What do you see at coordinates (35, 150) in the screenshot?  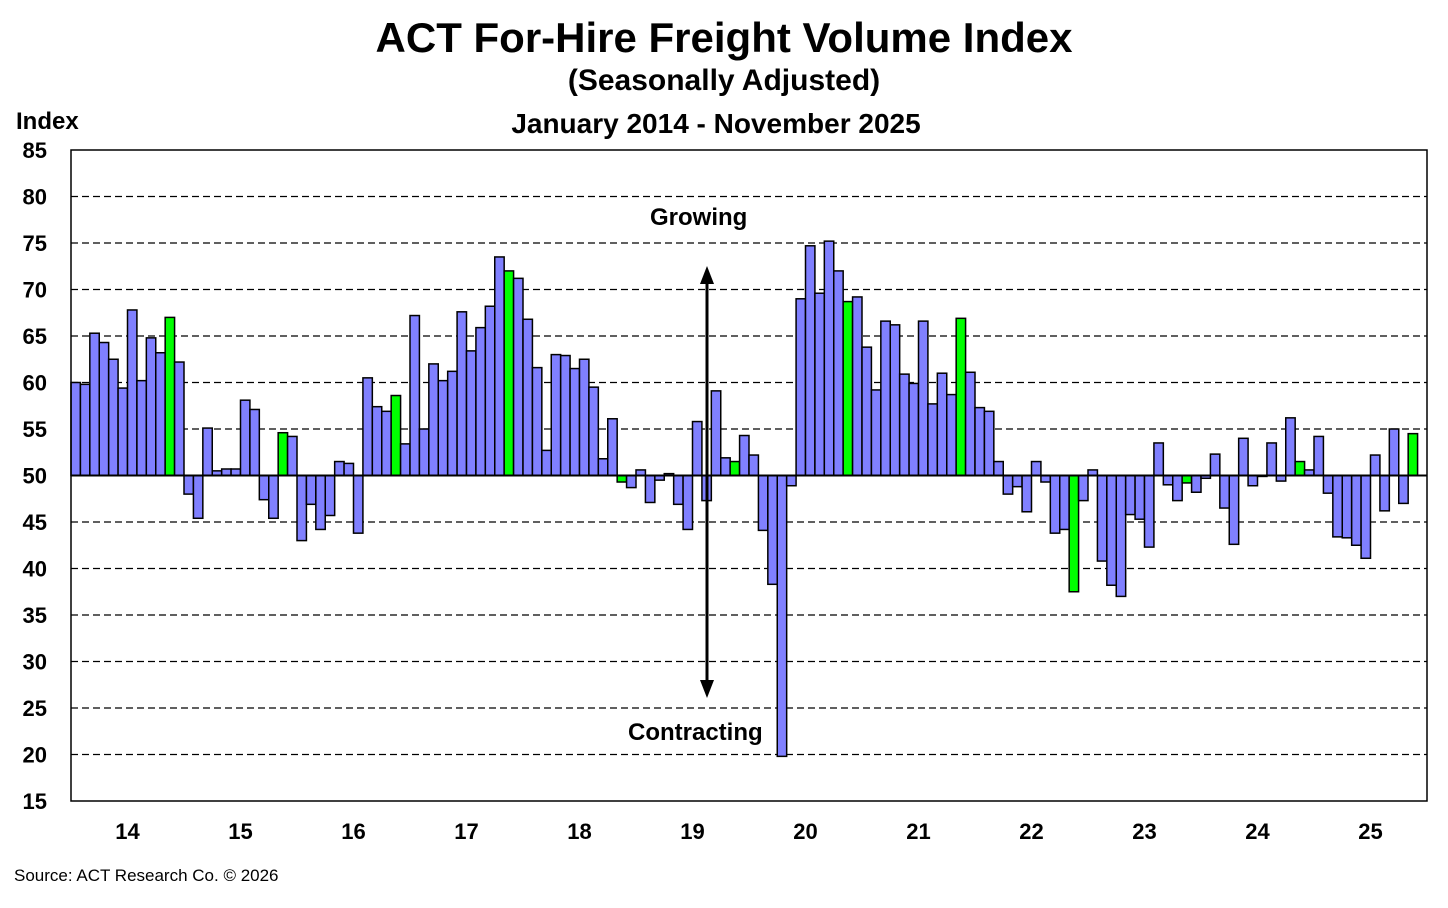 I see `y-tick-label: 85` at bounding box center [35, 150].